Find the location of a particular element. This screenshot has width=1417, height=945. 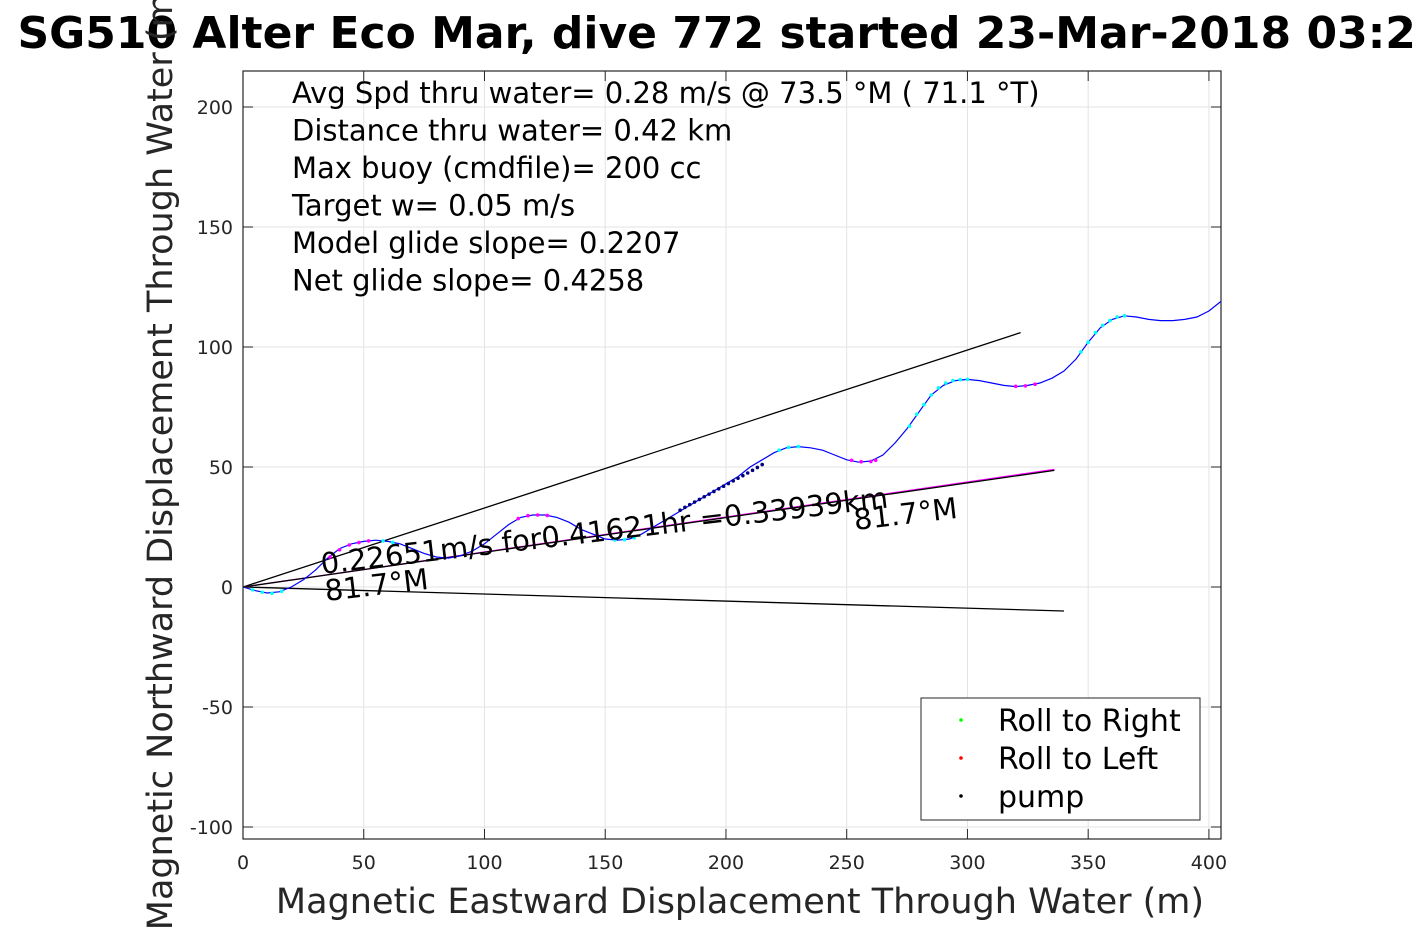

info-line-net-glide: Net glide slope= 0.4258 is located at coordinates (468, 281).